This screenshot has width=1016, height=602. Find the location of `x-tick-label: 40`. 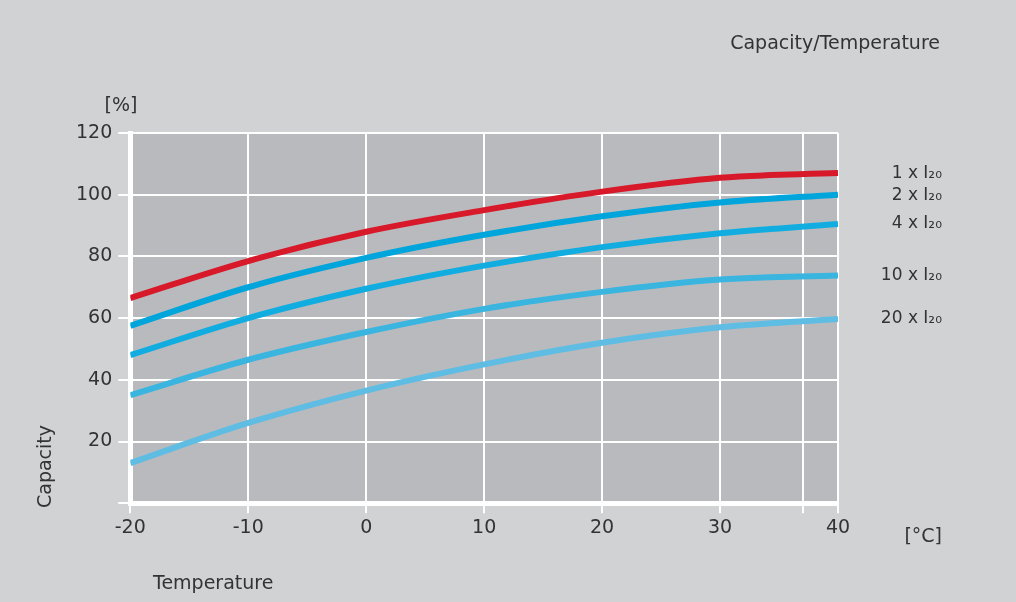

x-tick-label: 40 is located at coordinates (838, 525).